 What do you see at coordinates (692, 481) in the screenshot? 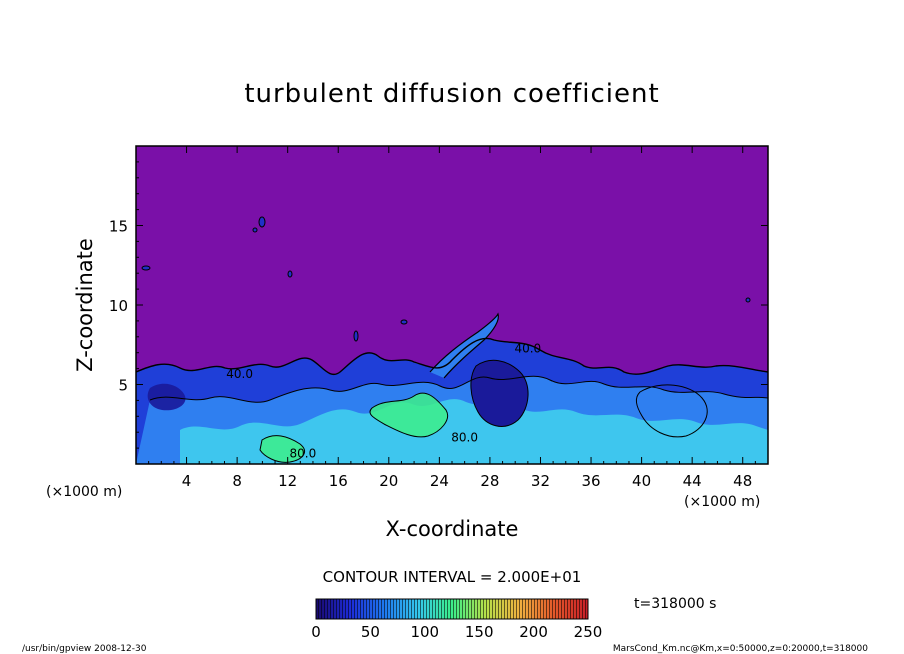
I see `x-tick-label: 44` at bounding box center [692, 481].